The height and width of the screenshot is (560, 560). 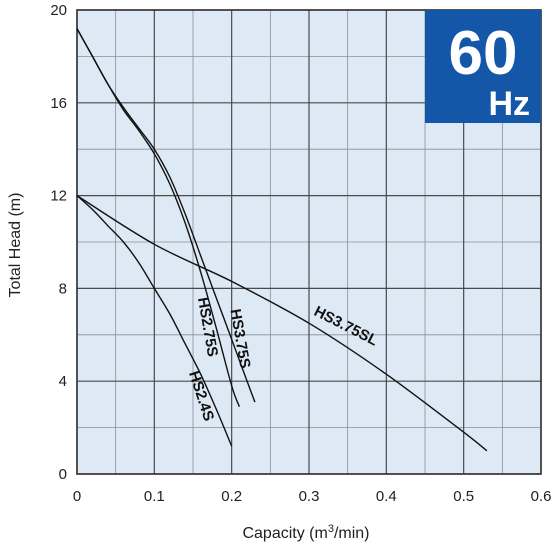 I want to click on y-tick-label: 8, so click(x=63, y=288).